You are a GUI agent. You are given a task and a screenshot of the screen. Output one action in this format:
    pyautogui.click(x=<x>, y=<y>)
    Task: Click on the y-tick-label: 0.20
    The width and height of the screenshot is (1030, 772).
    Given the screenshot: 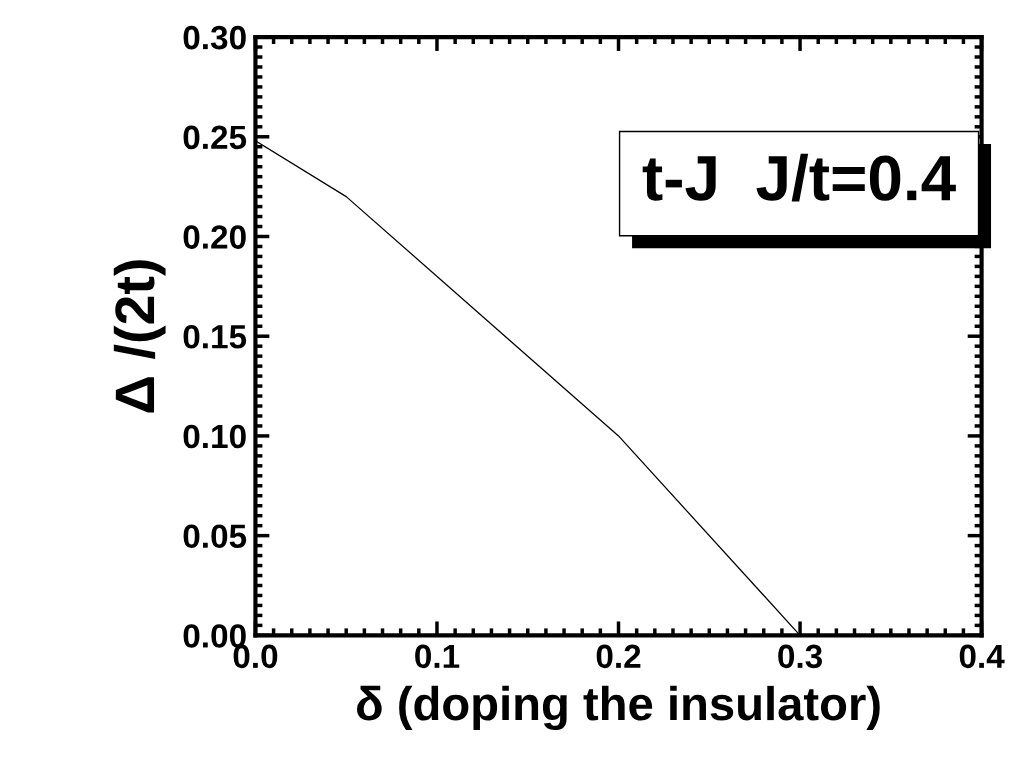 What is the action you would take?
    pyautogui.click(x=214, y=237)
    